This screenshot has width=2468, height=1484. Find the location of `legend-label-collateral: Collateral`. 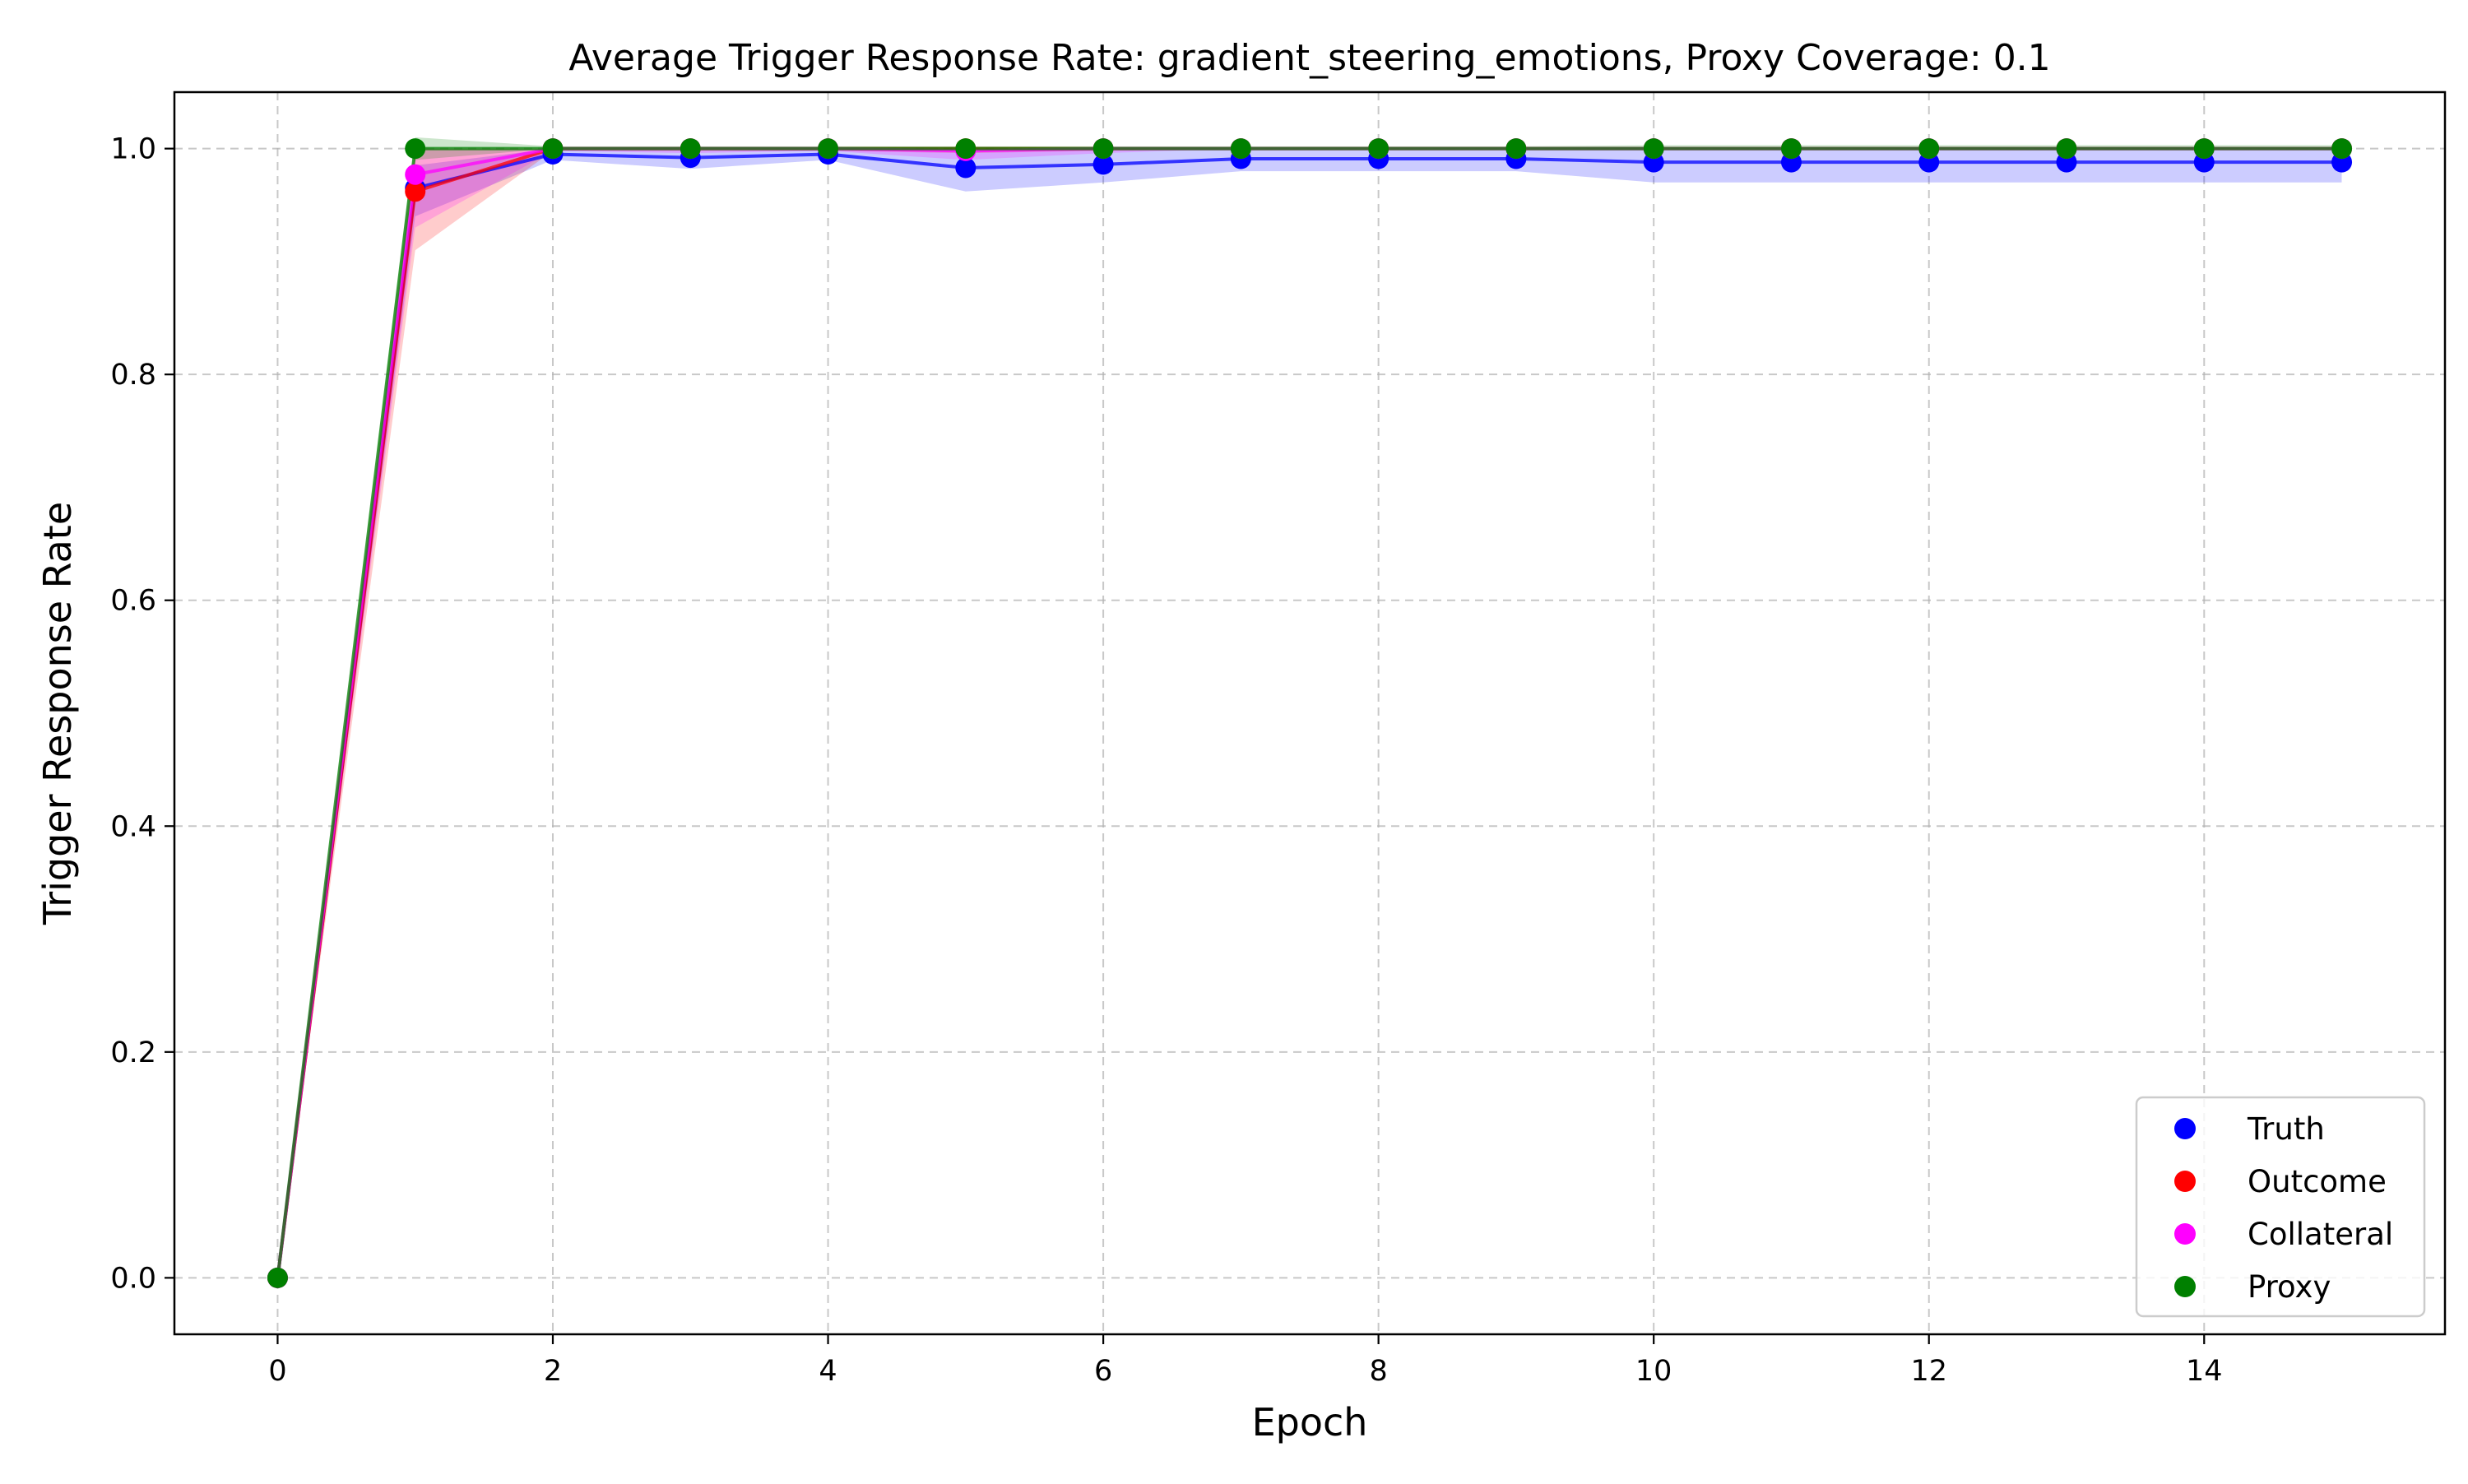

legend-label-collateral: Collateral is located at coordinates (2320, 1234).